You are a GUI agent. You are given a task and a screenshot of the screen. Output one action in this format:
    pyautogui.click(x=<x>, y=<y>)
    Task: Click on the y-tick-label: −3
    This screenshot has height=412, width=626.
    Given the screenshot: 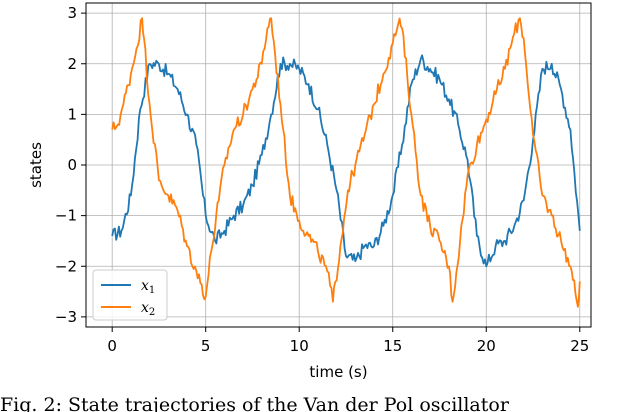 What is the action you would take?
    pyautogui.click(x=66, y=317)
    